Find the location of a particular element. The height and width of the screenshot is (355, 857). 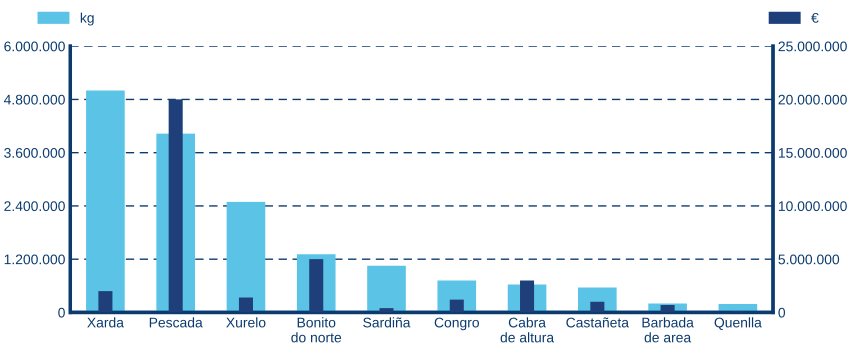

y2-tick-label: 5.000.000 is located at coordinates (809, 259).